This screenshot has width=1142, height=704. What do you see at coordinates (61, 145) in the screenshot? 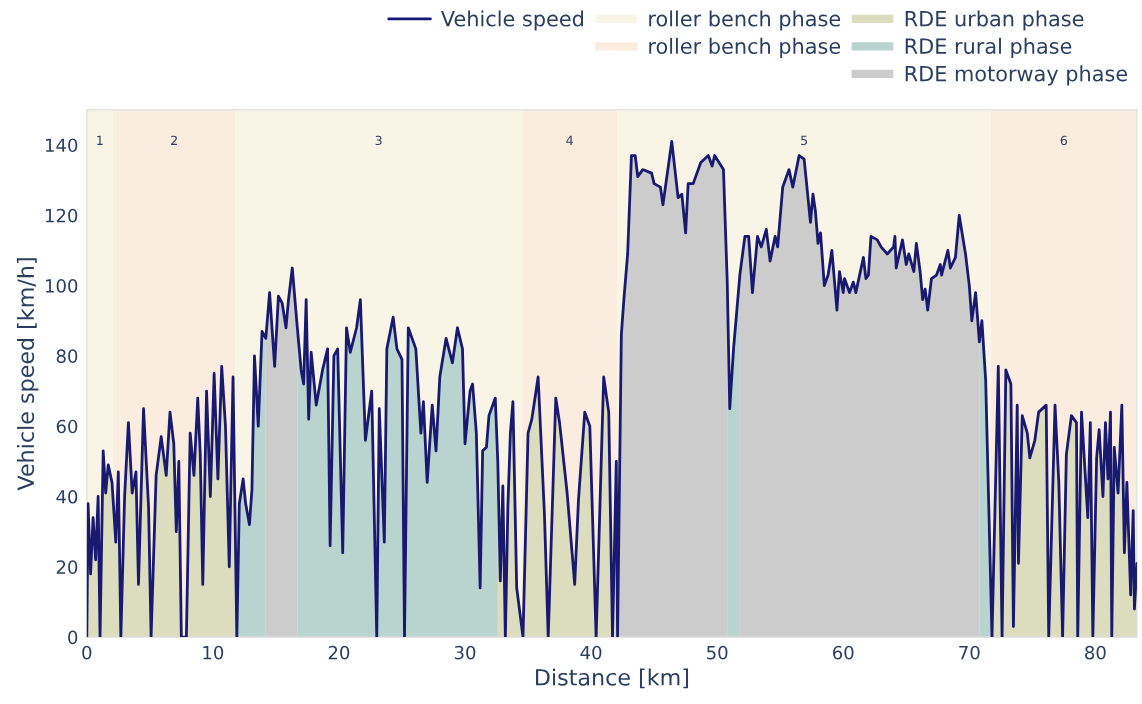
I see `y-tick-label: 140` at bounding box center [61, 145].